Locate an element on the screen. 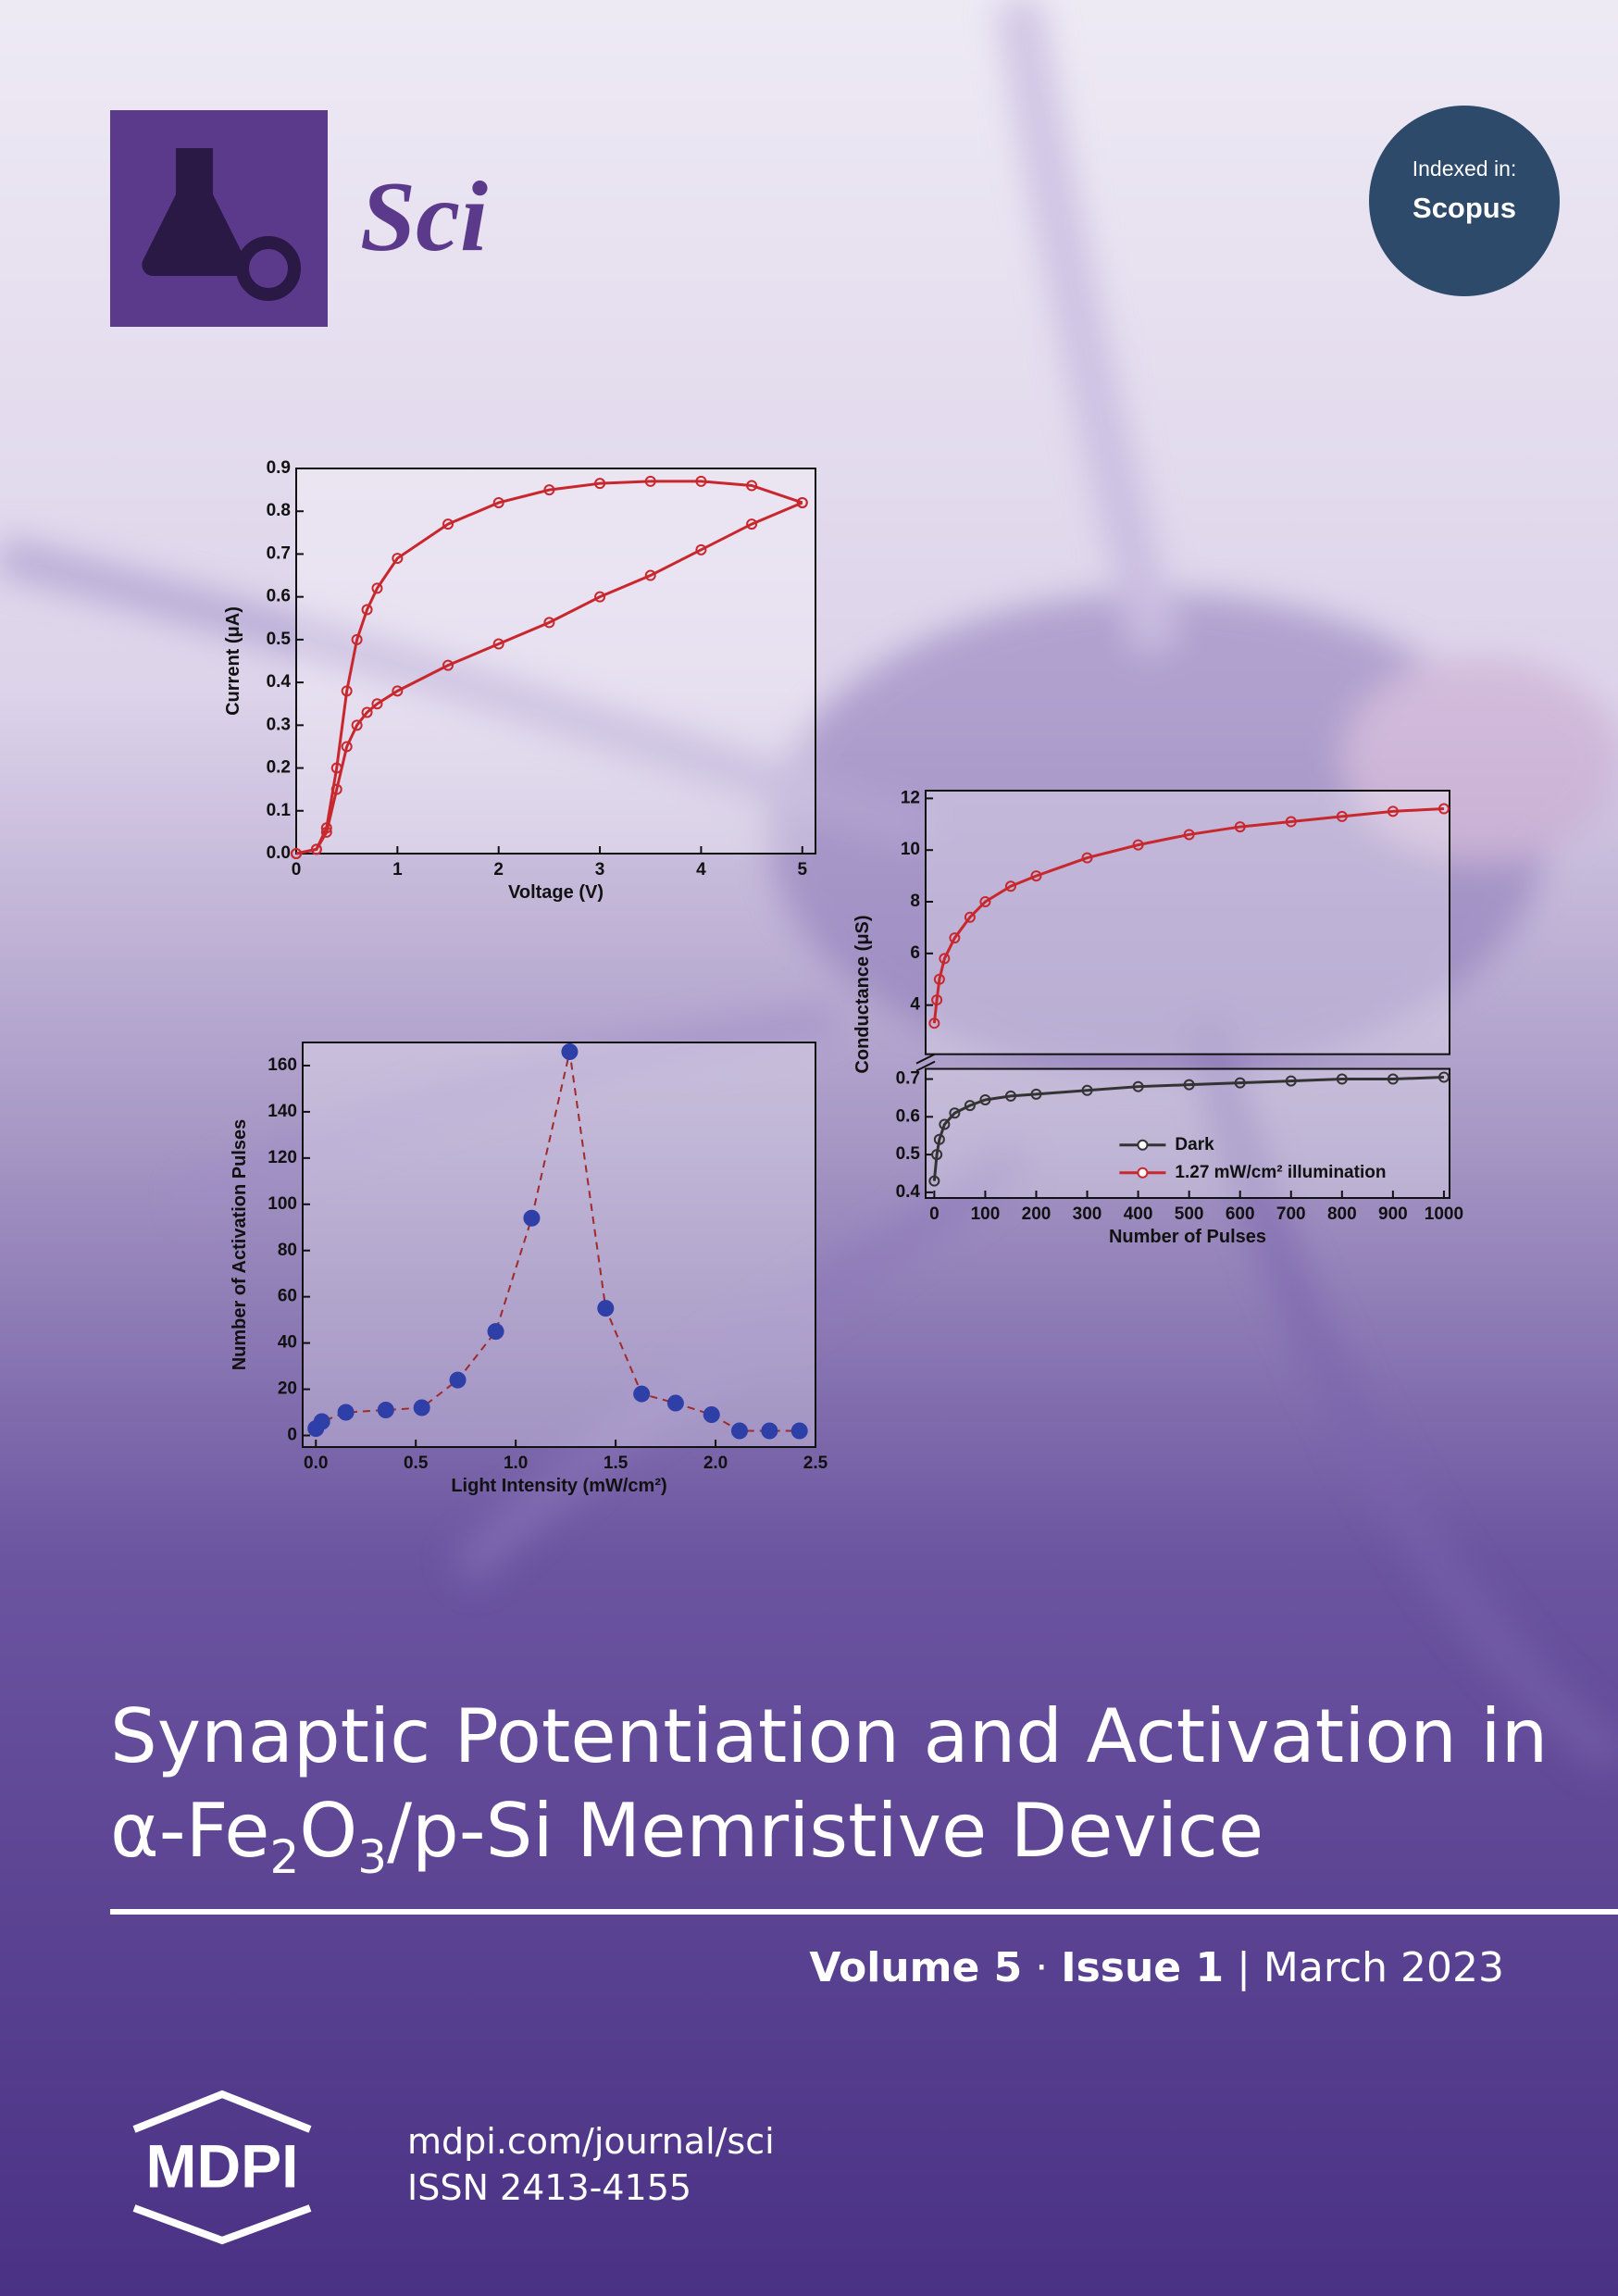  x-tick-label: 800 is located at coordinates (1342, 1214).